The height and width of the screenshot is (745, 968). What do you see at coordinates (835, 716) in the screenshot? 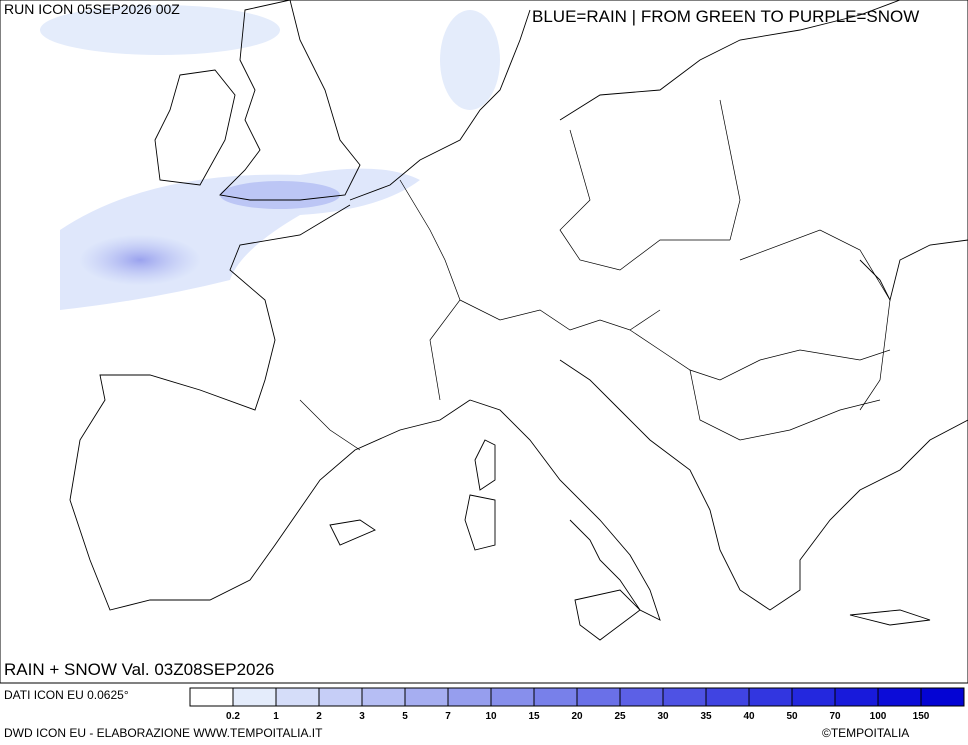
I see `legend-label: 70` at bounding box center [835, 716].